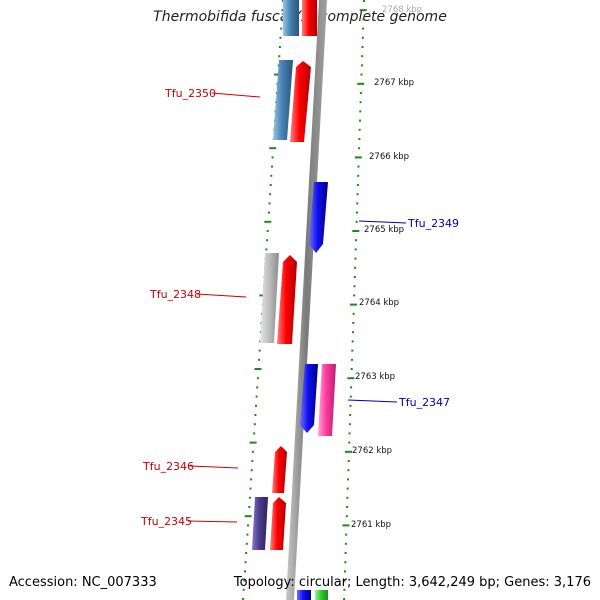 The image size is (600, 600). I want to click on gene-label-tfu-2350: Tfu_2350, so click(190, 93).